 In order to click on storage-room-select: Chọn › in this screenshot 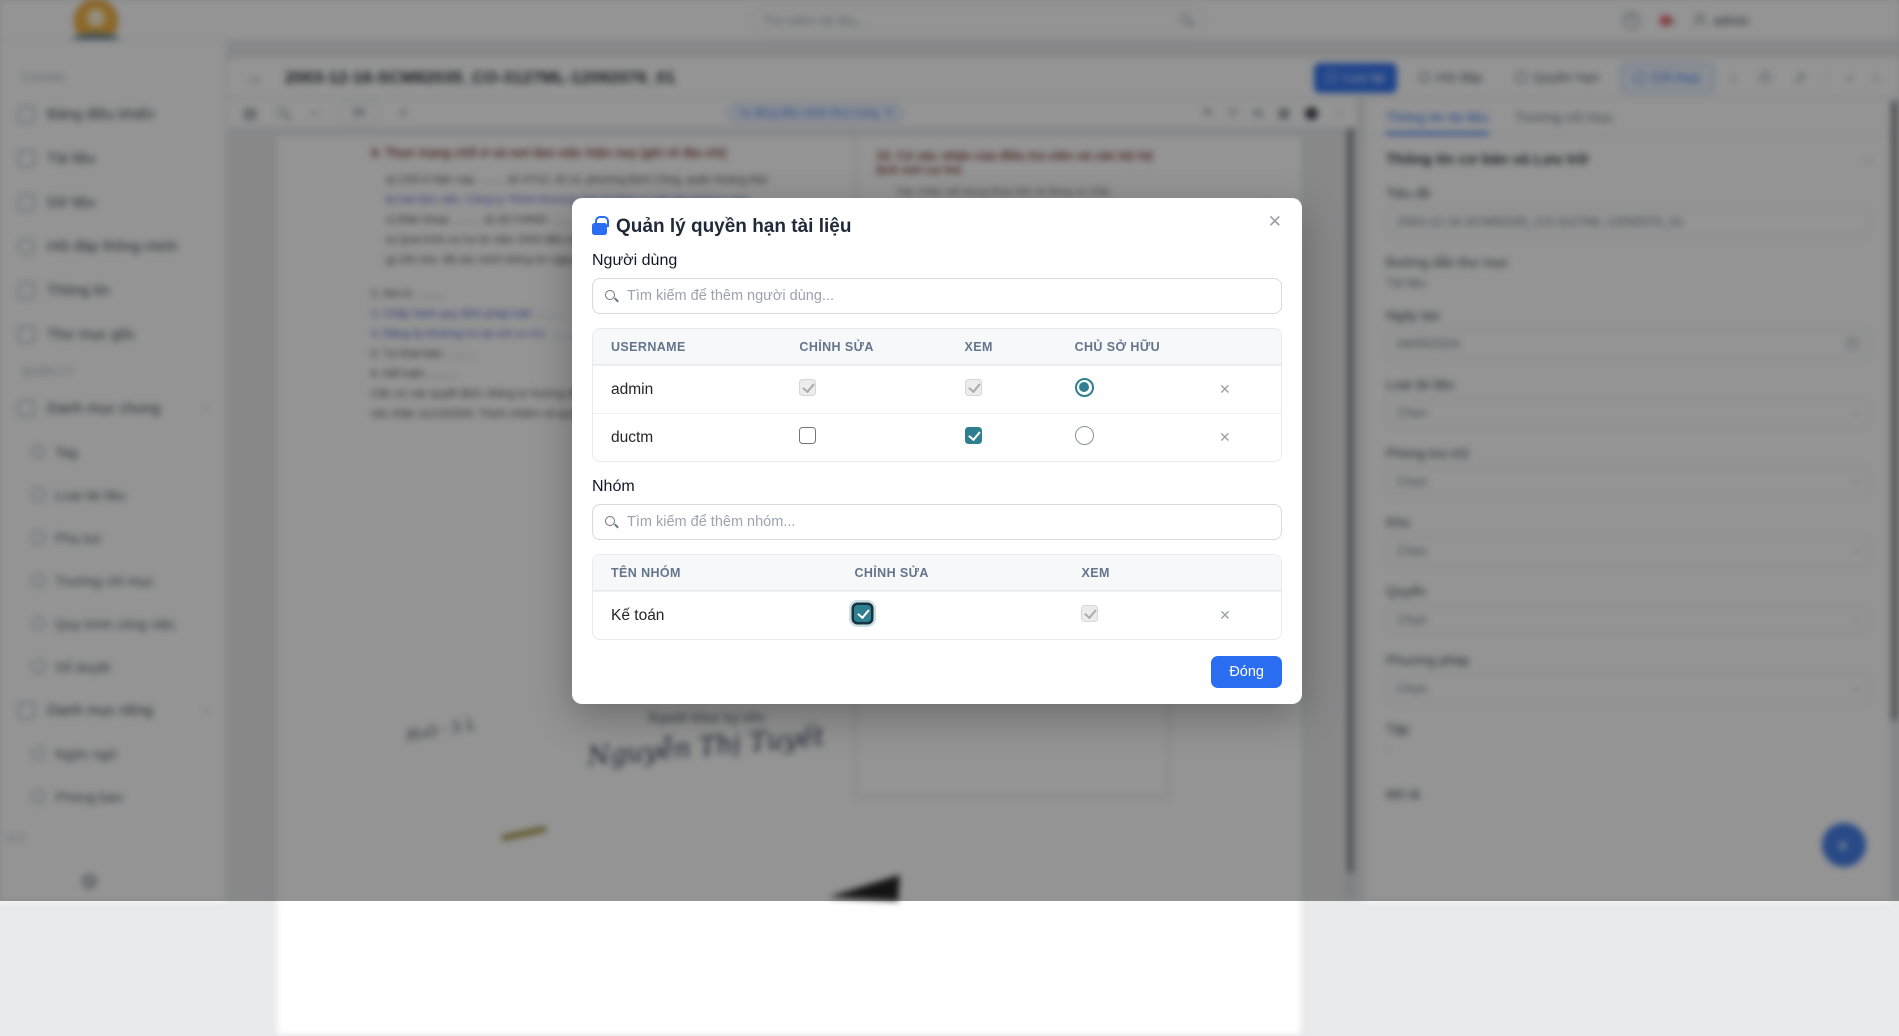, I will do `click(1628, 482)`.